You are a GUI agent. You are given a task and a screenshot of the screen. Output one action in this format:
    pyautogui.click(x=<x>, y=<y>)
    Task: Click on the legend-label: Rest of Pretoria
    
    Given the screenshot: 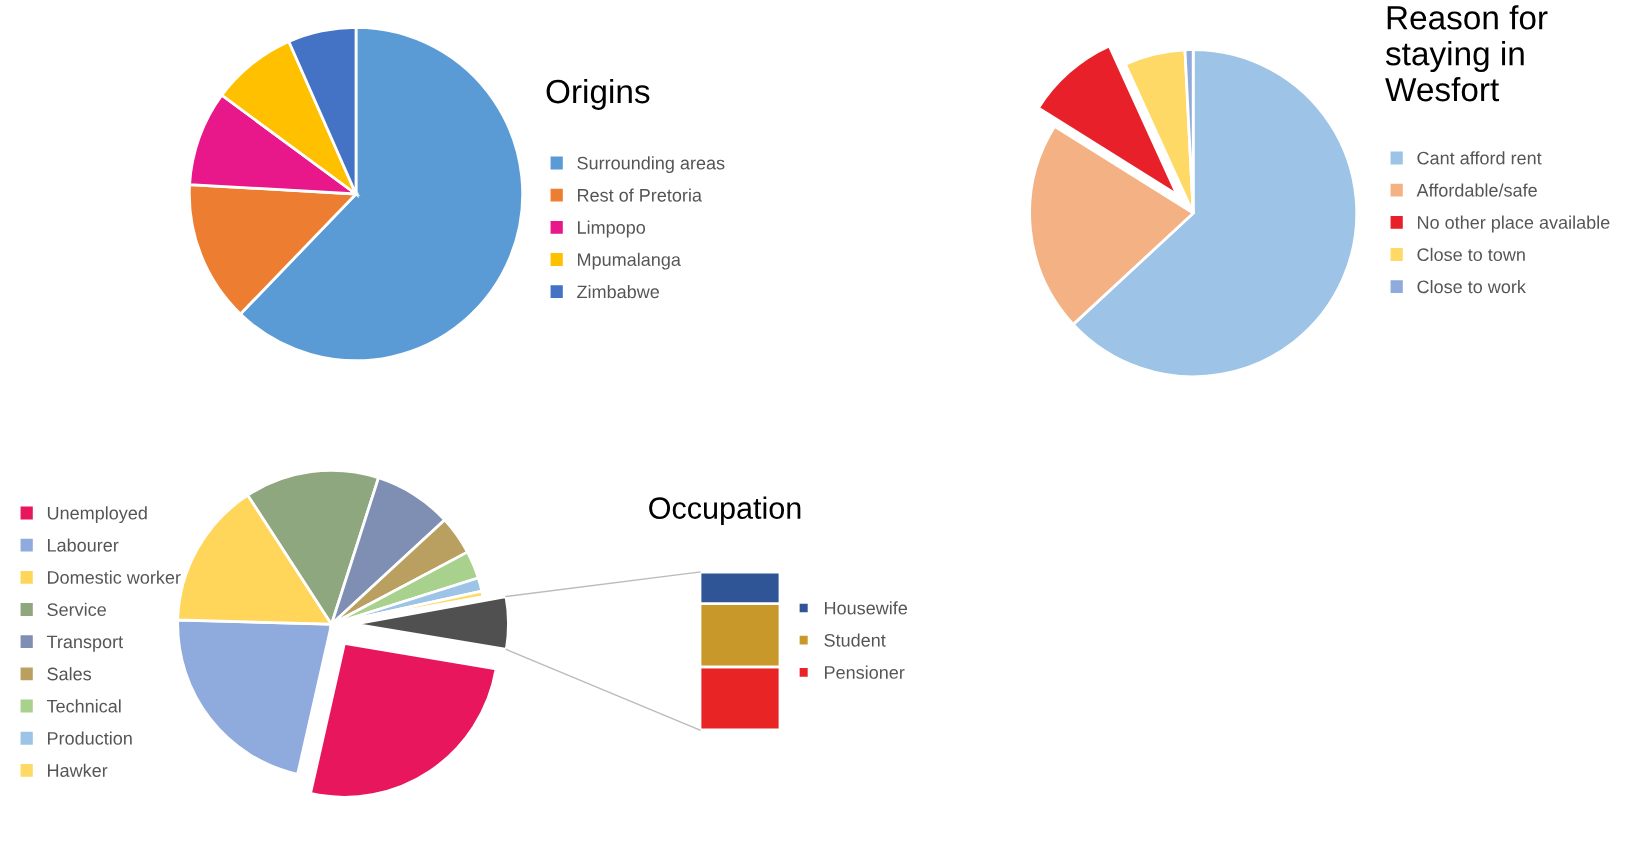 What is the action you would take?
    pyautogui.click(x=640, y=195)
    